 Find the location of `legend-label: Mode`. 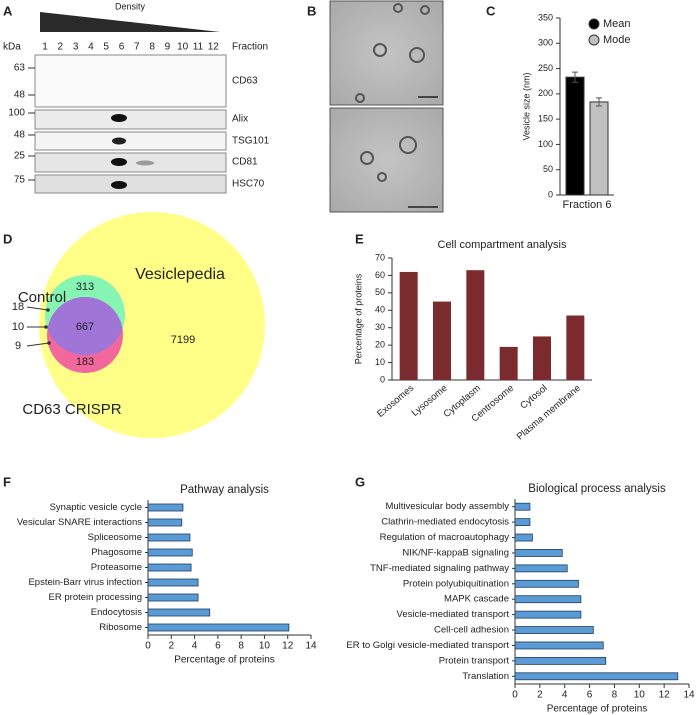

legend-label: Mode is located at coordinates (617, 40).